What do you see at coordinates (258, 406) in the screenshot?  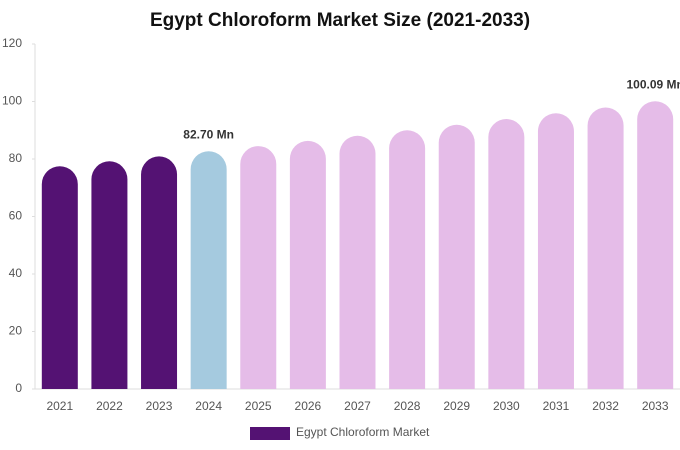 I see `x-tick-label: 2025` at bounding box center [258, 406].